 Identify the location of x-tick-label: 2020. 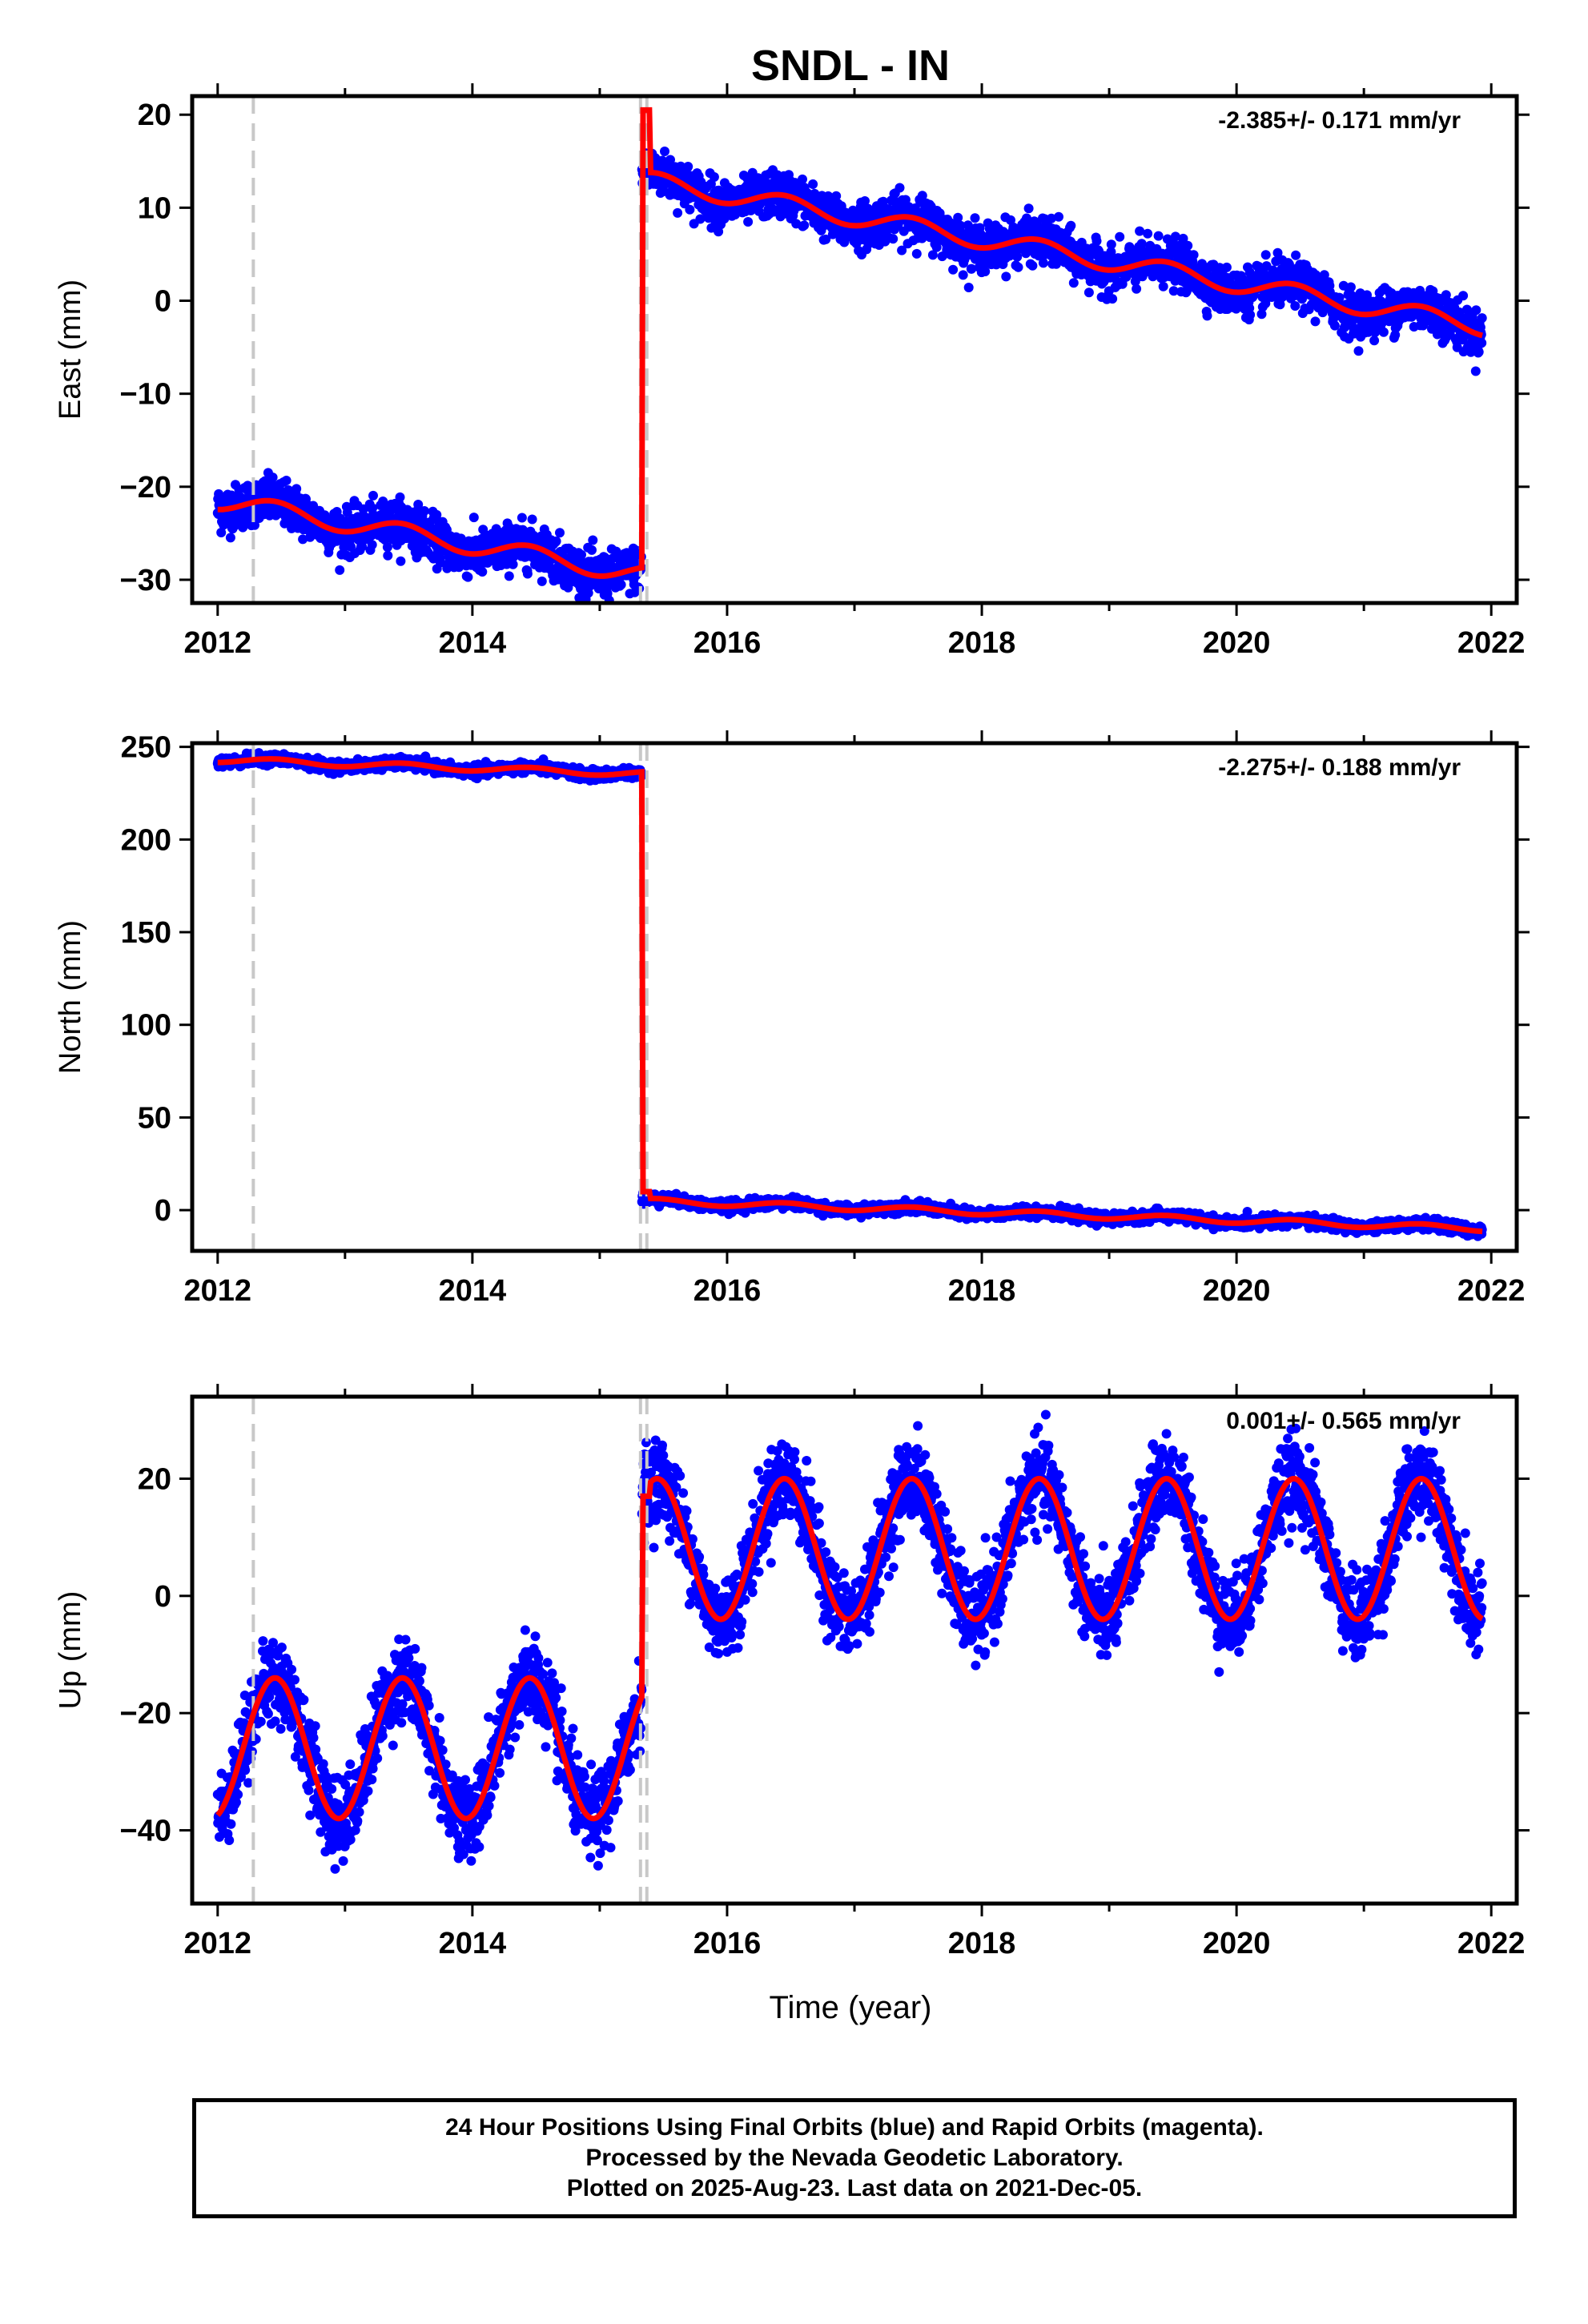
(1237, 643).